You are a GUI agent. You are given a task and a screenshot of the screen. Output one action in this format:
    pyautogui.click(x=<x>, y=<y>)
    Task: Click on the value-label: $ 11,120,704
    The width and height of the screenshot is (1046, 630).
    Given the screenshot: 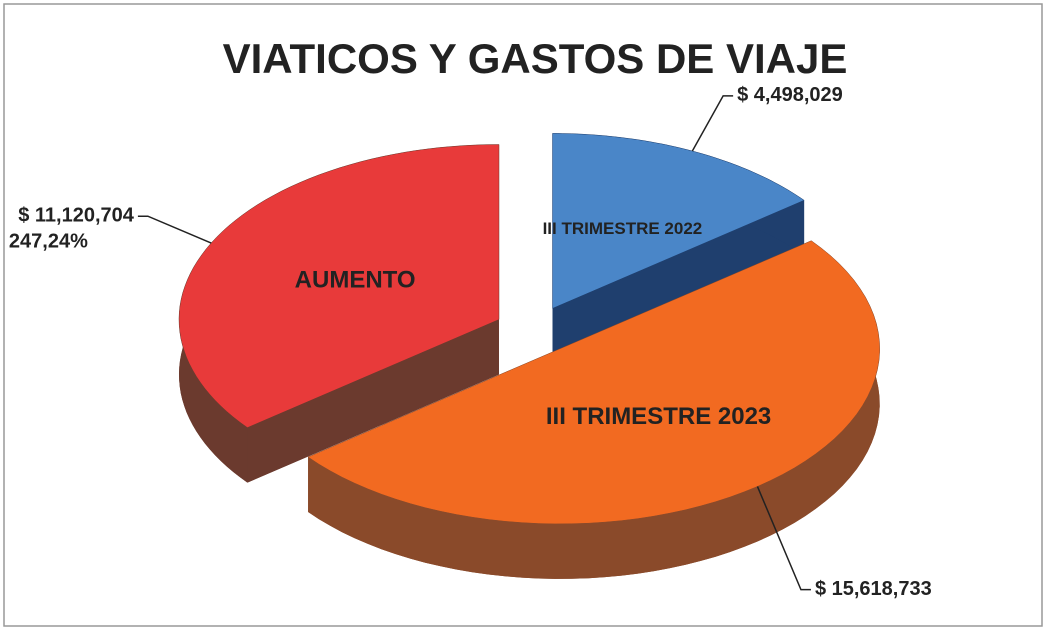 What is the action you would take?
    pyautogui.click(x=76, y=216)
    